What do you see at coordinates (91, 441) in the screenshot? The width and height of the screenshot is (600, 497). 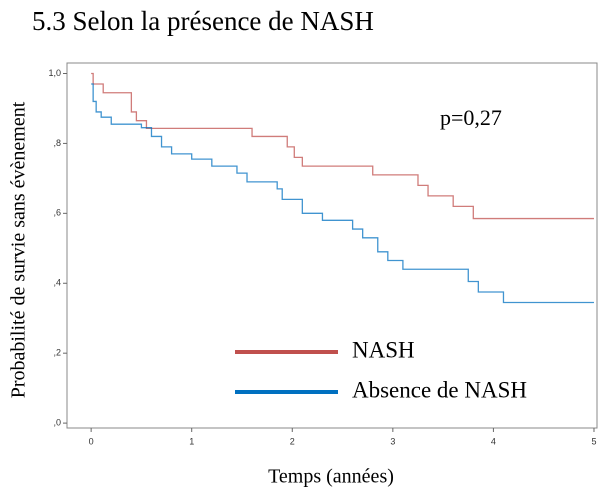 I see `x-tick-label: 0` at bounding box center [91, 441].